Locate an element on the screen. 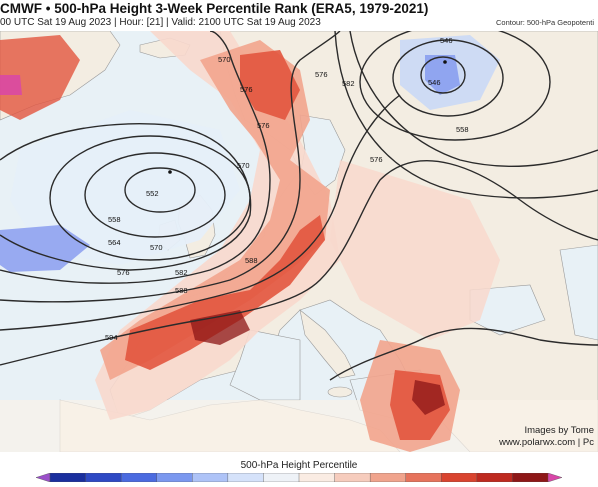 Image resolution: width=598 pixels, height=487 pixels. colorbar-swatches is located at coordinates (299, 477).